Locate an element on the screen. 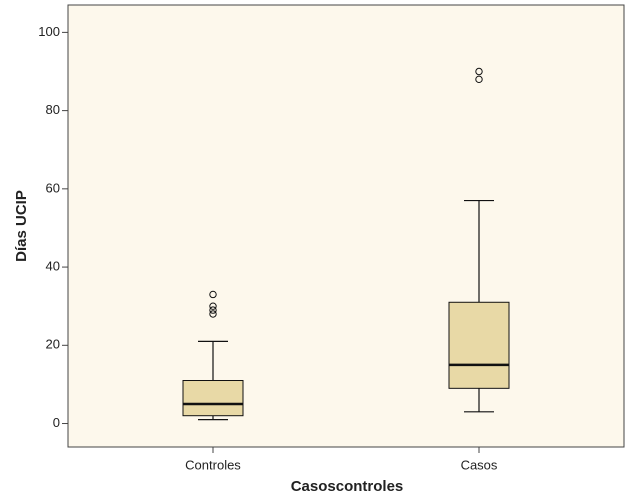 Image resolution: width=625 pixels, height=495 pixels. y-tick-label: 0 is located at coordinates (56, 422).